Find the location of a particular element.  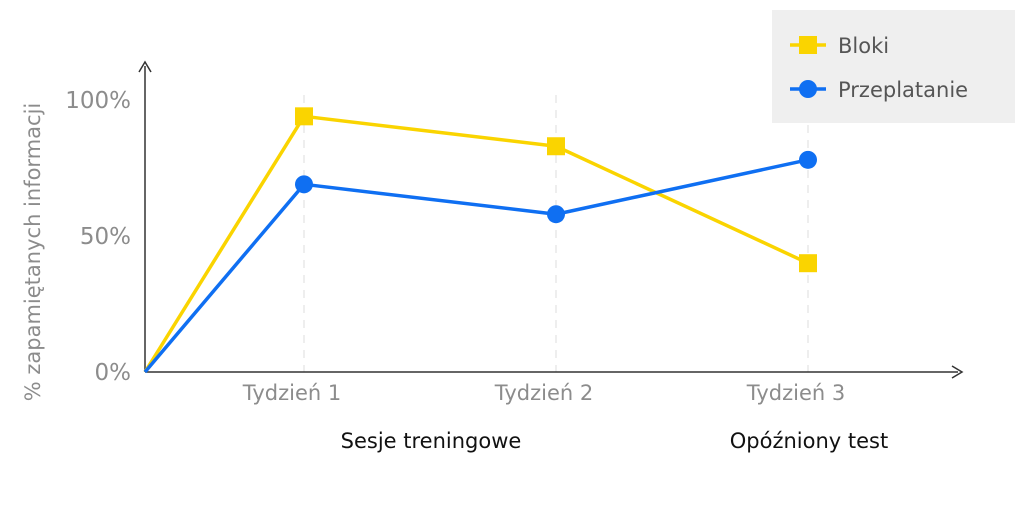

y-tick-labels: 0% 50% 100% is located at coordinates (98, 237).